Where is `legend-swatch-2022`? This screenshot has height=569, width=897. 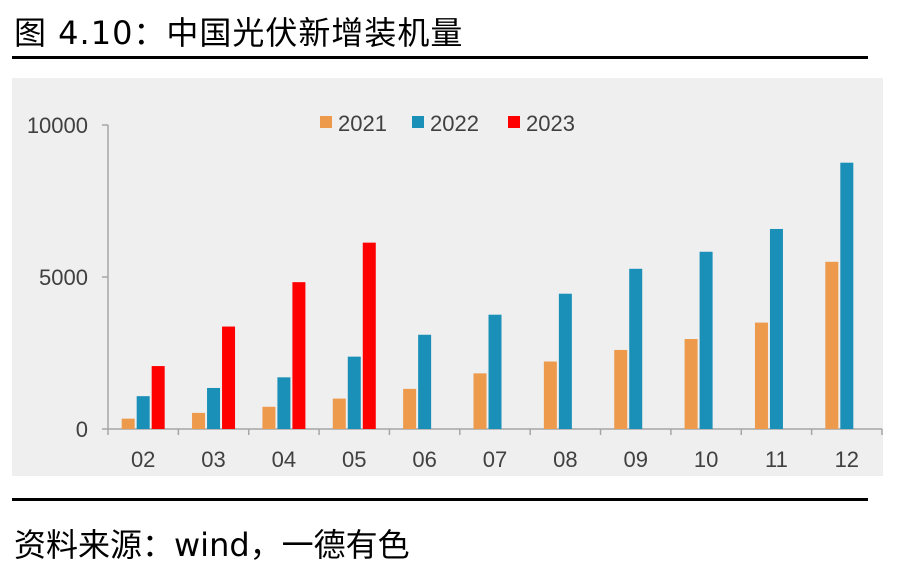
legend-swatch-2022 is located at coordinates (418, 122).